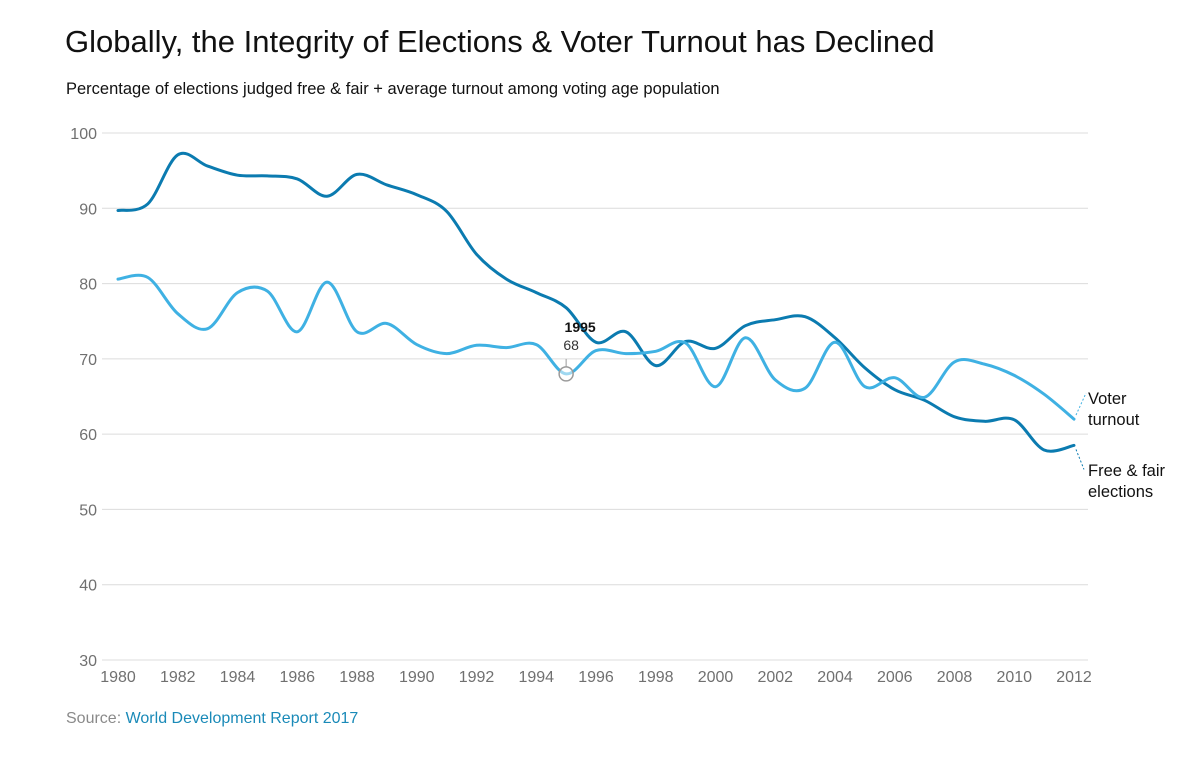 The width and height of the screenshot is (1200, 765). I want to click on y-tick-label: 70, so click(88, 360).